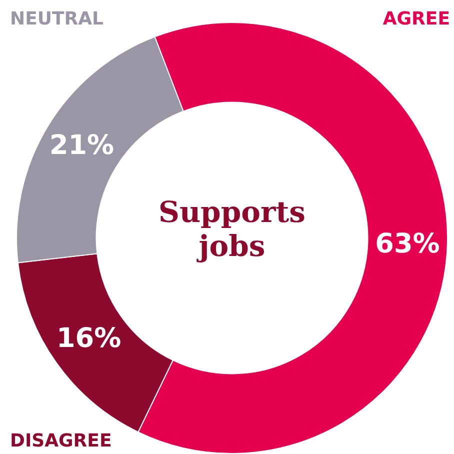  Describe the element at coordinates (407, 244) in the screenshot. I see `data-label: 63%` at that location.